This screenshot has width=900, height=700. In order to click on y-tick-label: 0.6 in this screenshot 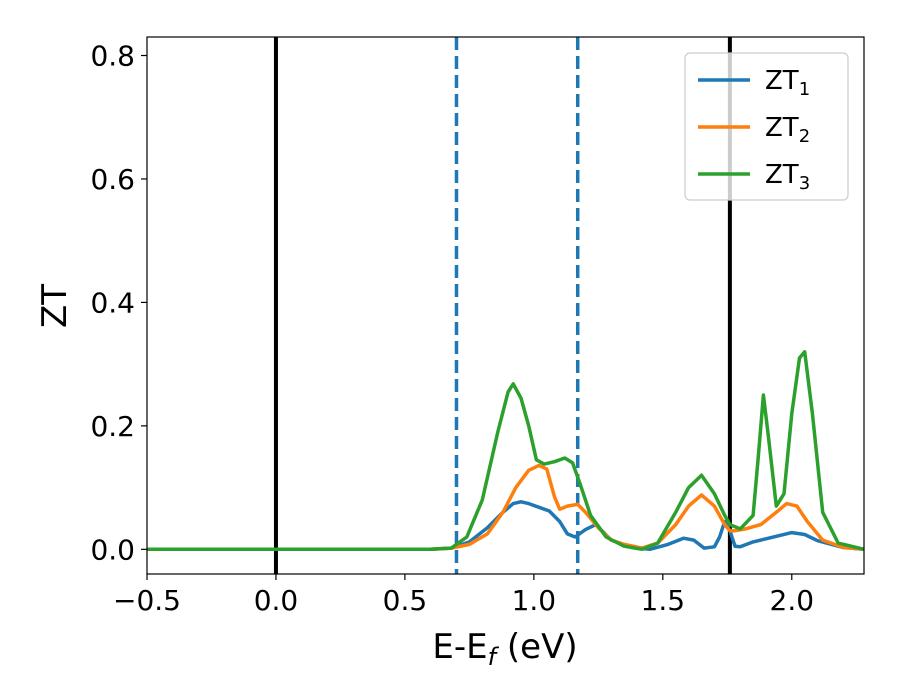, I will do `click(112, 179)`.